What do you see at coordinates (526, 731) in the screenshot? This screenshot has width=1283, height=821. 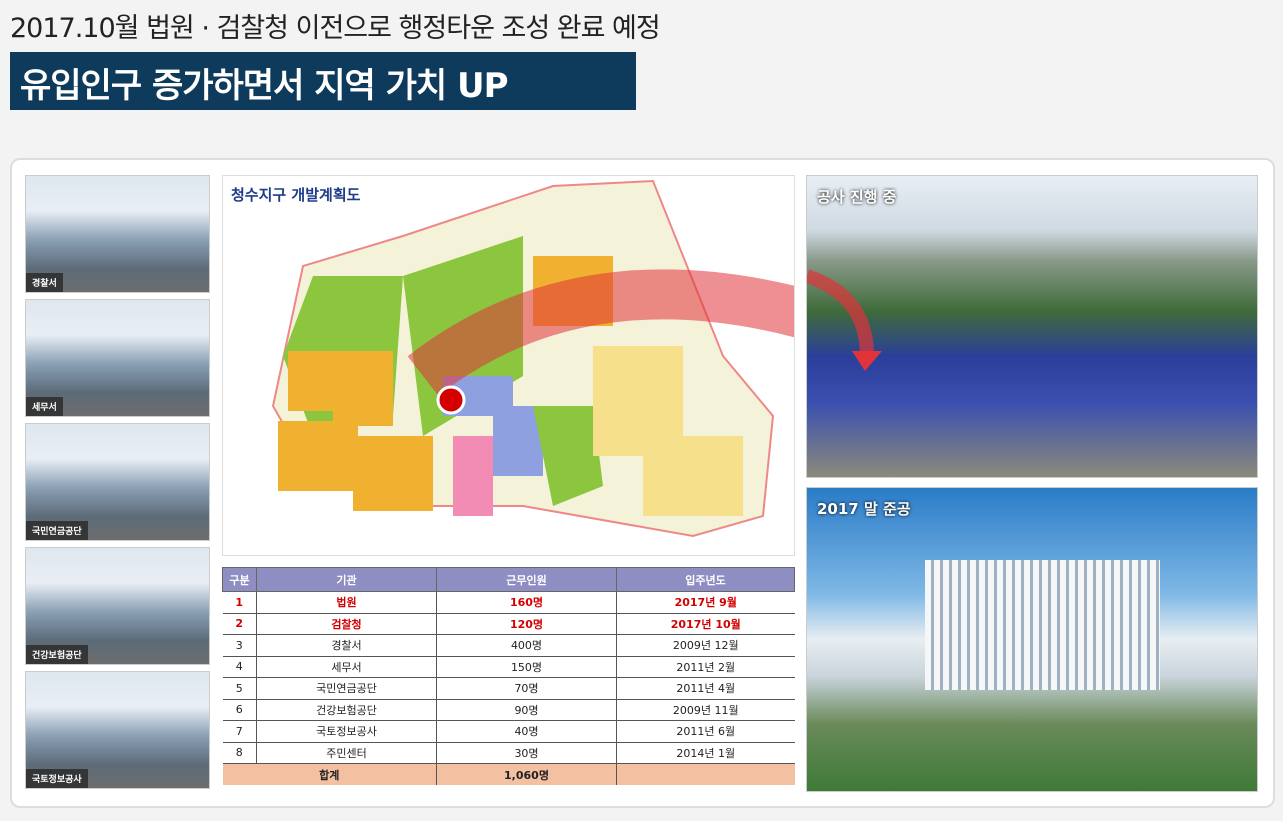 I see `table-cell: 40명` at bounding box center [526, 731].